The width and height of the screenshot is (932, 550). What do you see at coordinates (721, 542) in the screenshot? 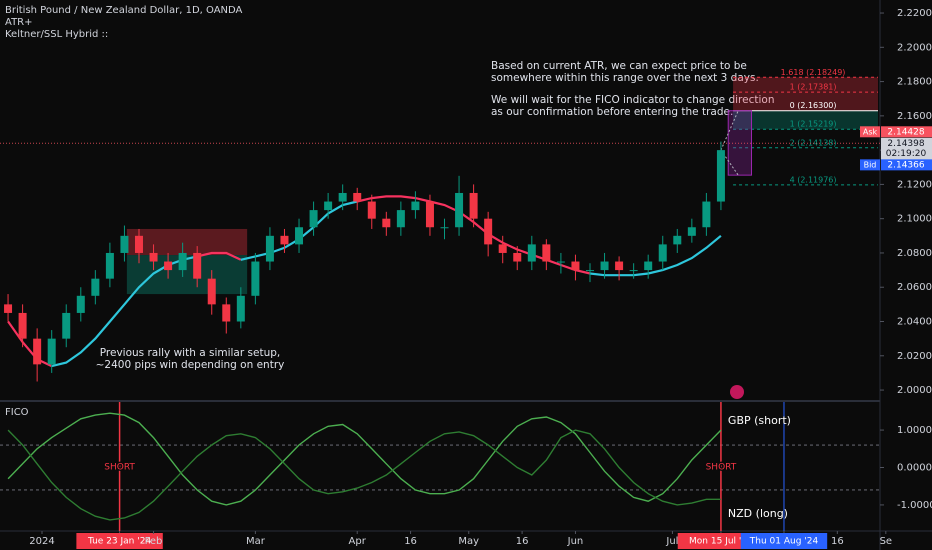
I see `x-tick-label: Mon 15 Jul '24` at bounding box center [721, 542].